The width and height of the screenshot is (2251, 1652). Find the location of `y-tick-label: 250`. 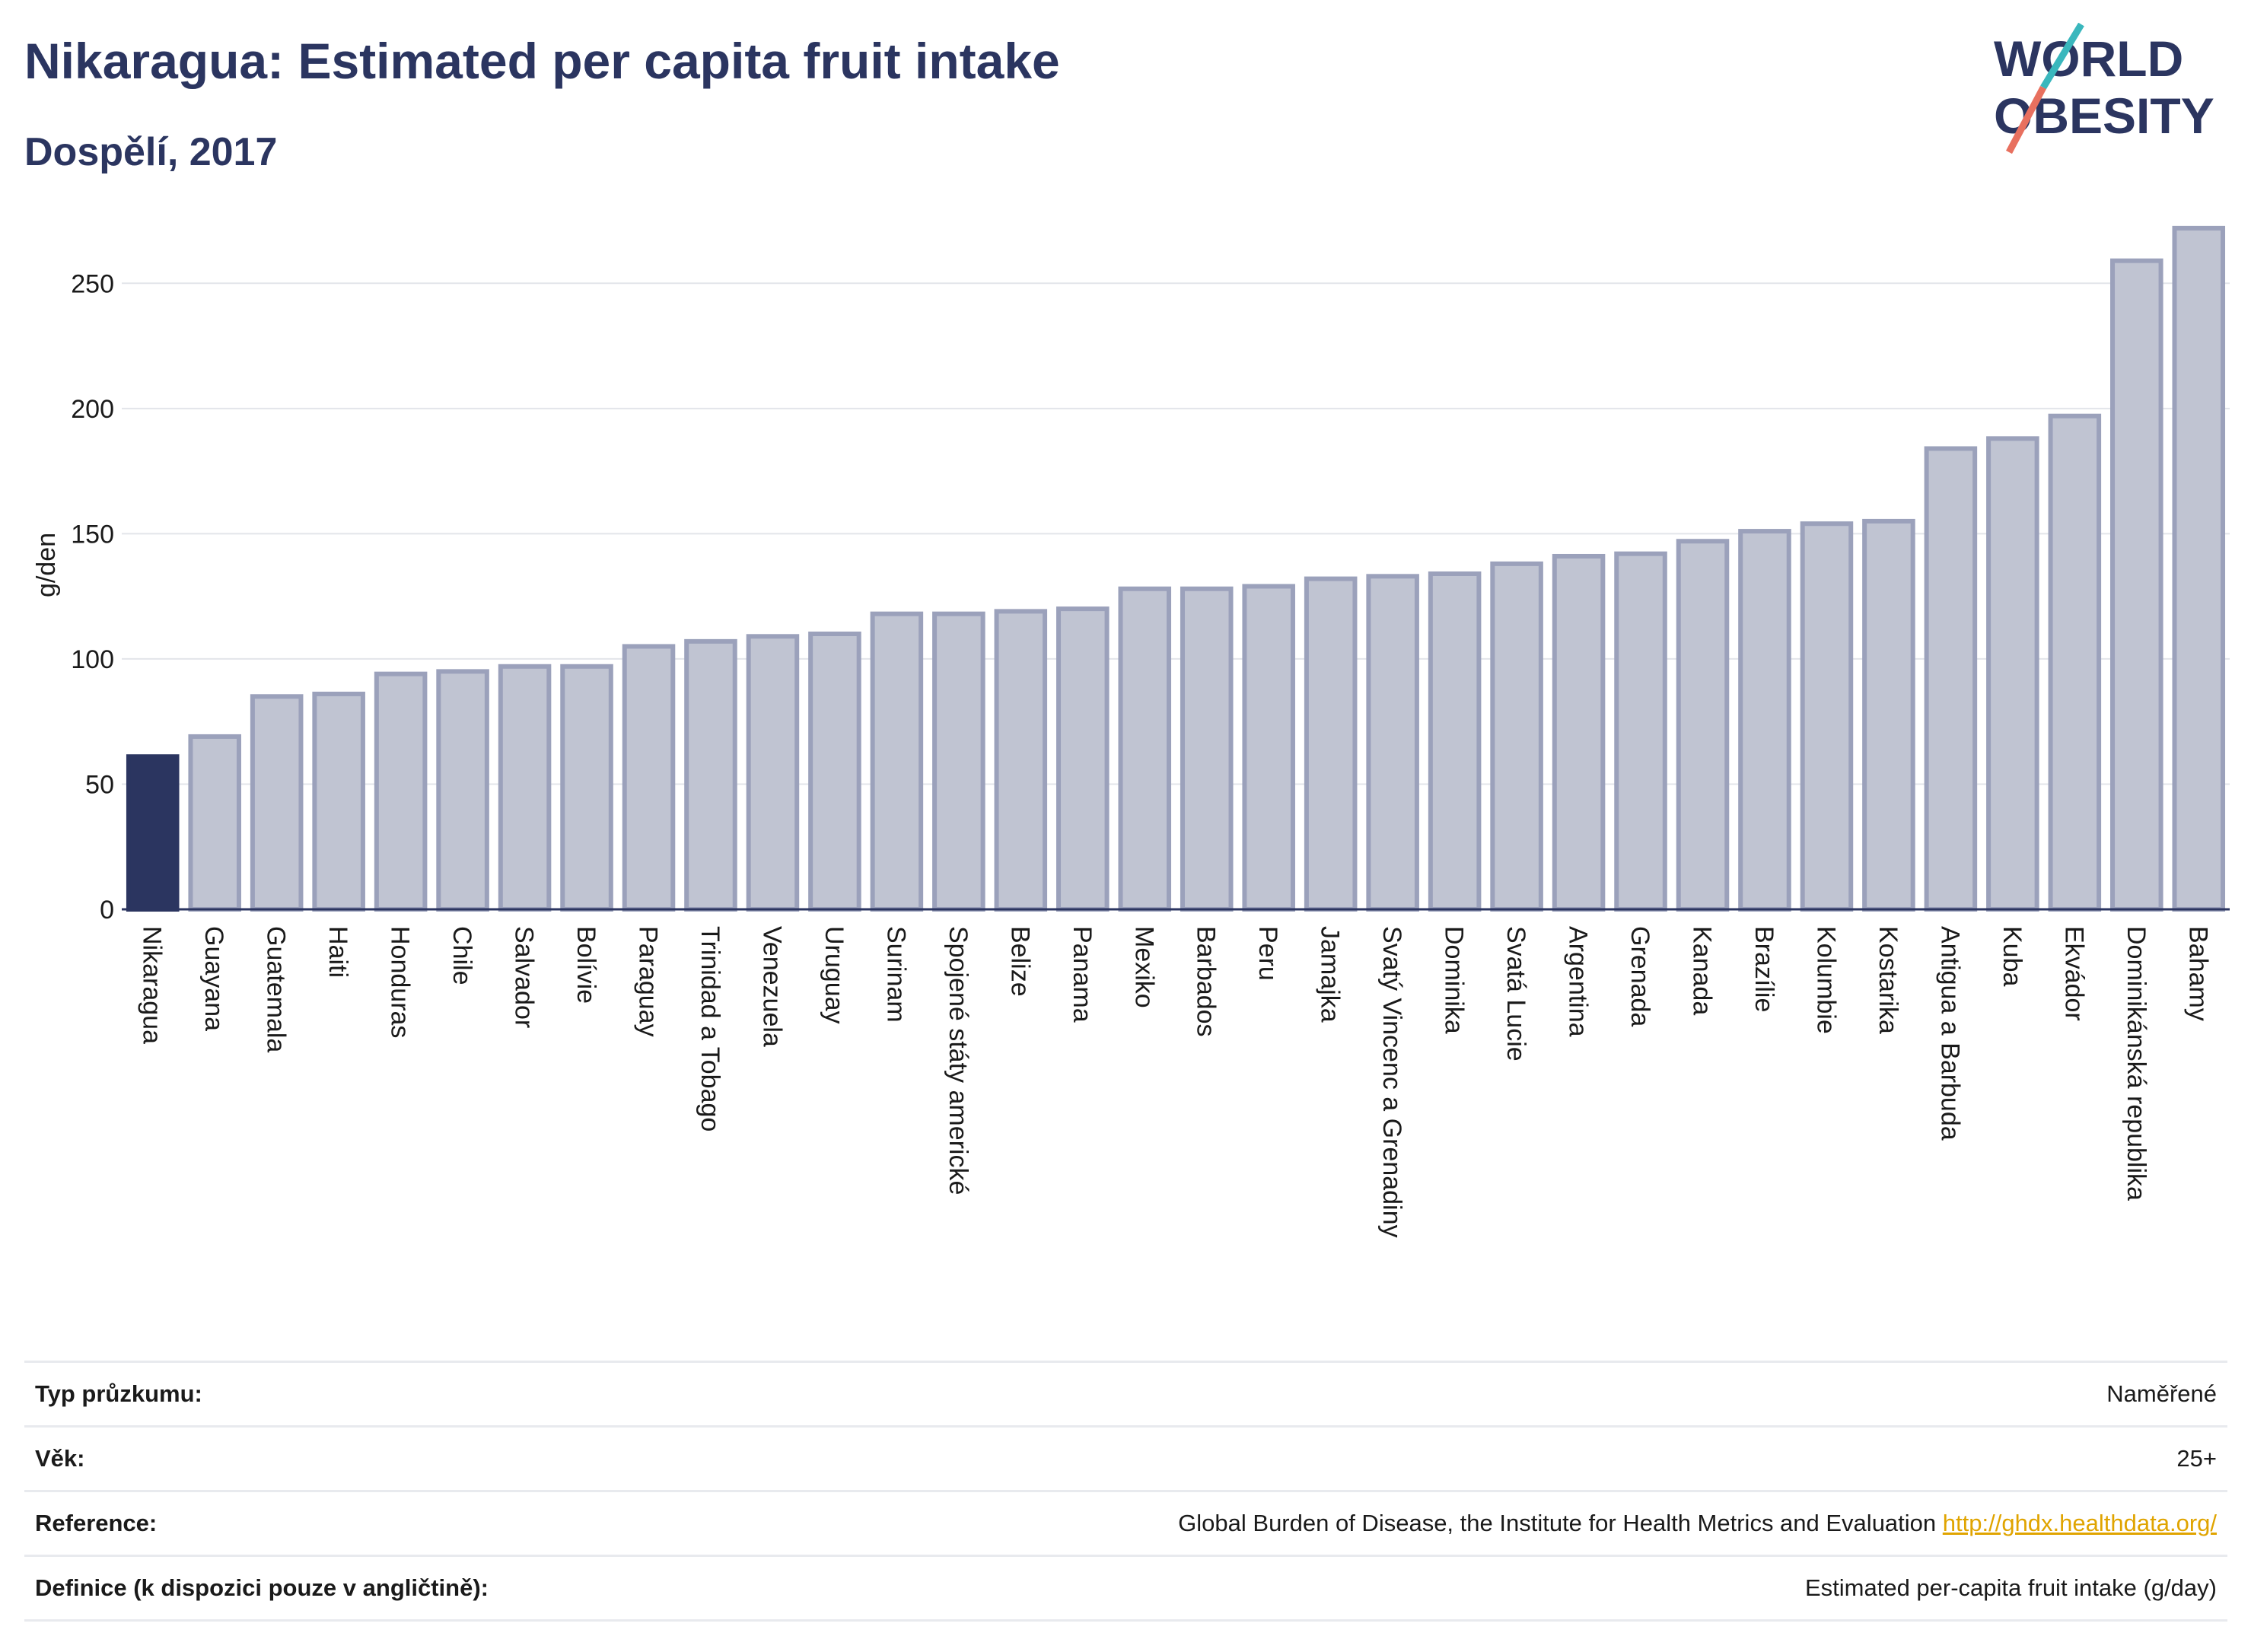

y-tick-label: 250 is located at coordinates (92, 283).